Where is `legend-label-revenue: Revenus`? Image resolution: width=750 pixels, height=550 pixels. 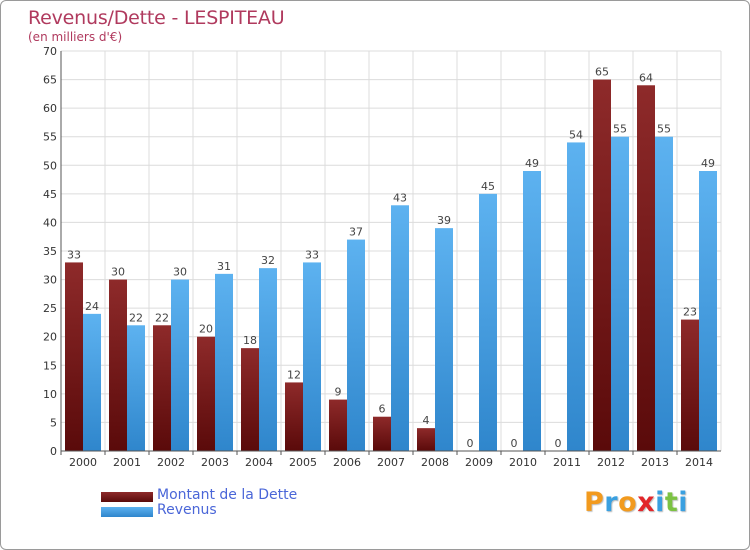 legend-label-revenue: Revenus is located at coordinates (187, 510).